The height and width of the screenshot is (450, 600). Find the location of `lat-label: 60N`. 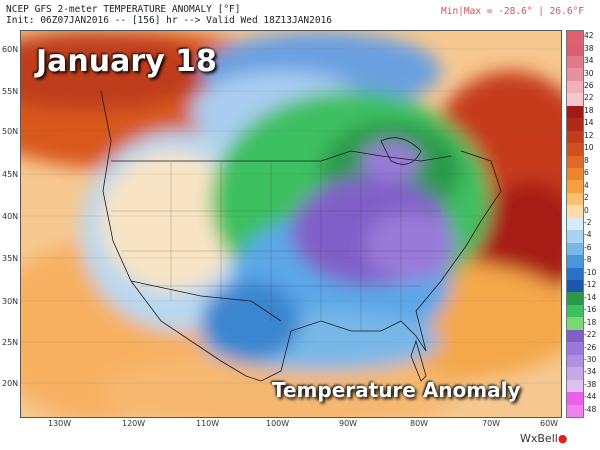

lat-label: 60N is located at coordinates (10, 49).